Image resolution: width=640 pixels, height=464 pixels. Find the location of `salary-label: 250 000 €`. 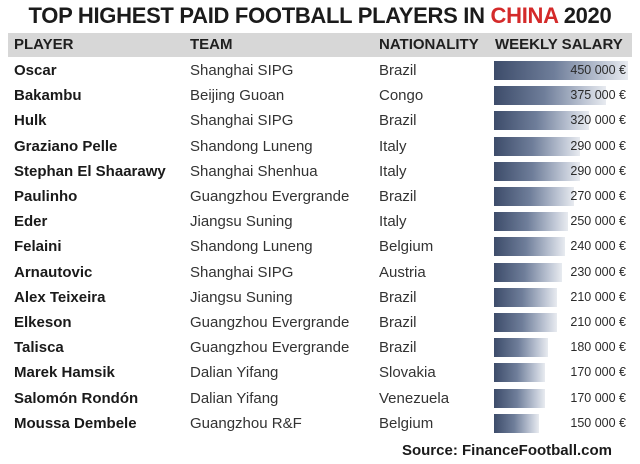

salary-label: 250 000 € is located at coordinates (598, 221).